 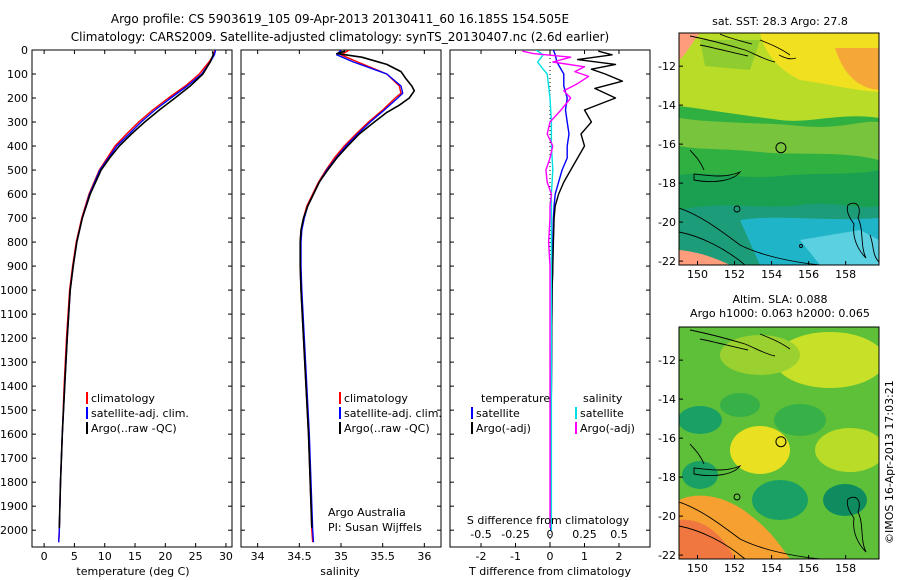 What do you see at coordinates (14, 530) in the screenshot?
I see `y-tick-label: 2000` at bounding box center [14, 530].